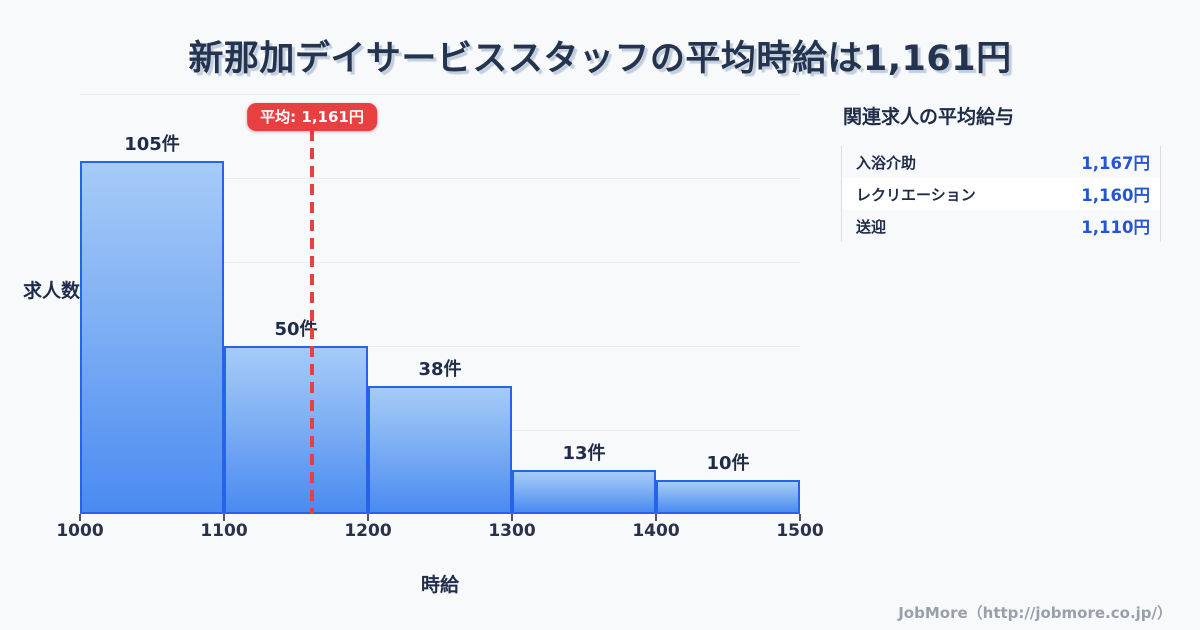  What do you see at coordinates (800, 531) in the screenshot?
I see `x-axis-tick-label: 1500` at bounding box center [800, 531].